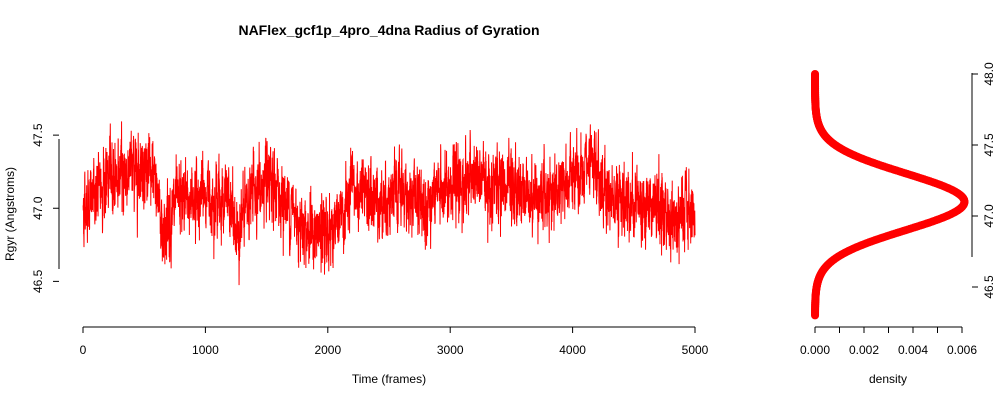 Image resolution: width=1000 pixels, height=400 pixels. I want to click on density-y-tick-label: 46.5, so click(989, 287).